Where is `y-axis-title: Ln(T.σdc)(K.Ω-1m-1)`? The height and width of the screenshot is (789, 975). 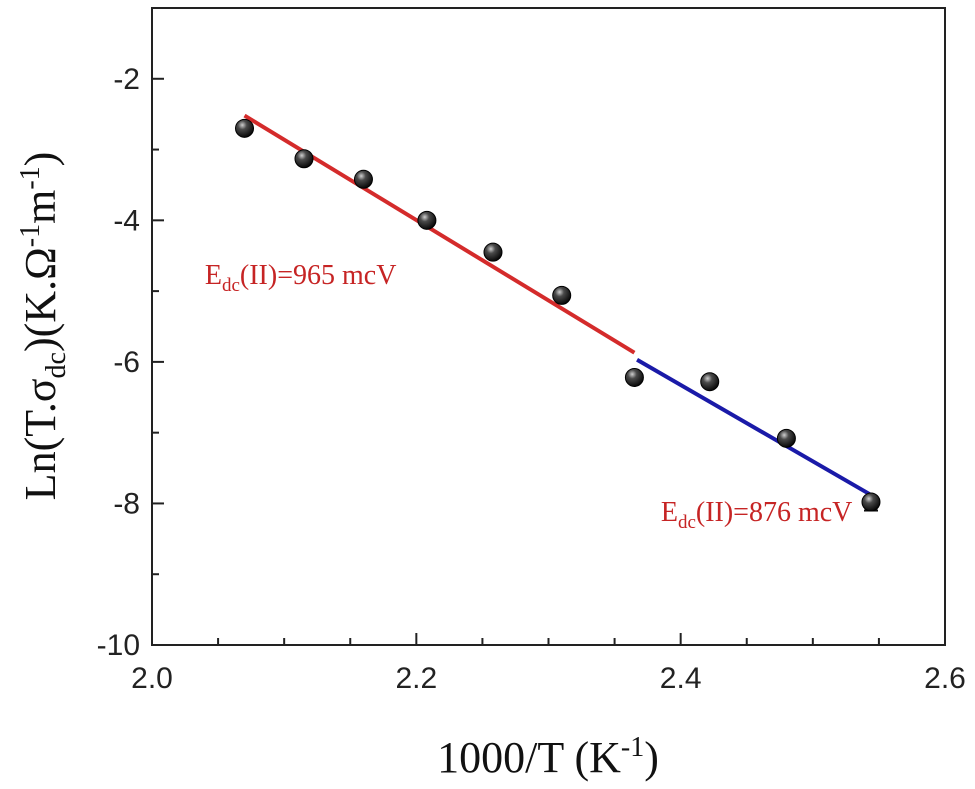
y-axis-title: Ln(T.σdc)(K.Ω-1m-1) is located at coordinates (43, 326).